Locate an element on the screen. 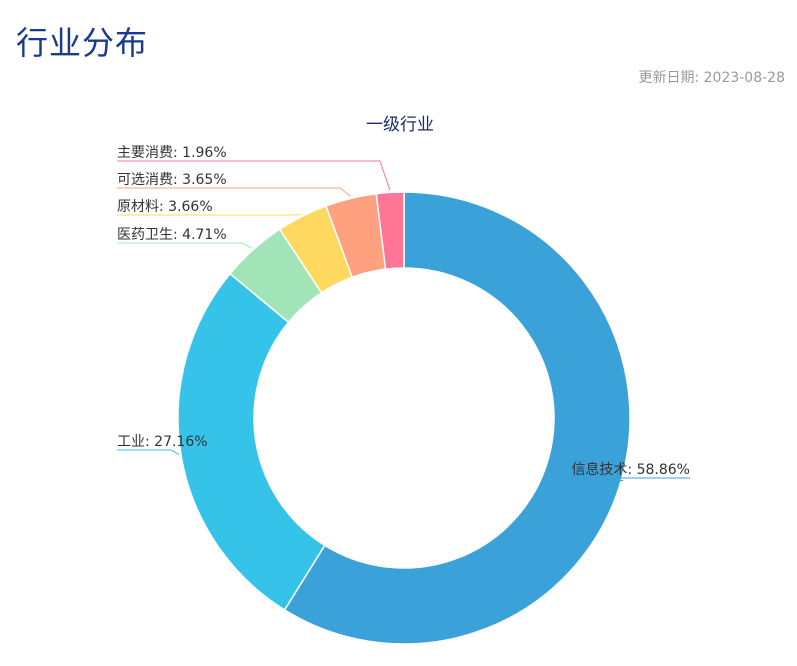 The width and height of the screenshot is (797, 666). page-title: 行业分布 is located at coordinates (82, 43).